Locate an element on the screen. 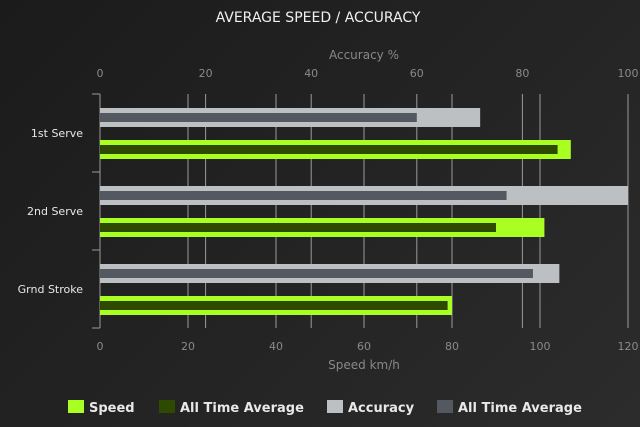  legend-label: Accuracy is located at coordinates (381, 408).